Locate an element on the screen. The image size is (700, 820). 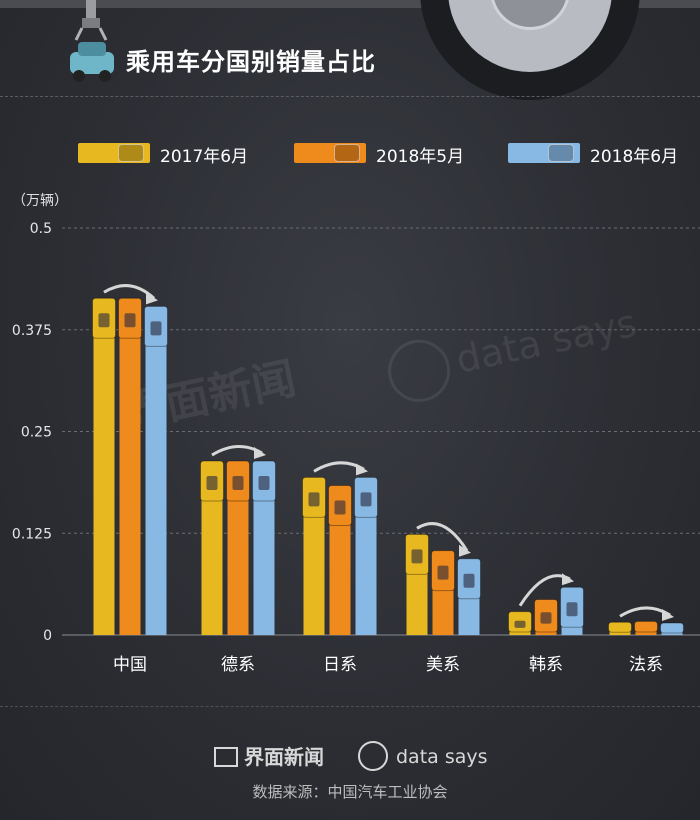
x-category-label: 日系 is located at coordinates (340, 665).